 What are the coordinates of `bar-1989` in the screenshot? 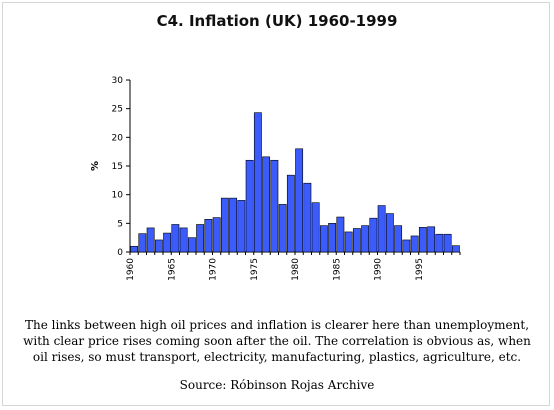 It's located at (373, 235).